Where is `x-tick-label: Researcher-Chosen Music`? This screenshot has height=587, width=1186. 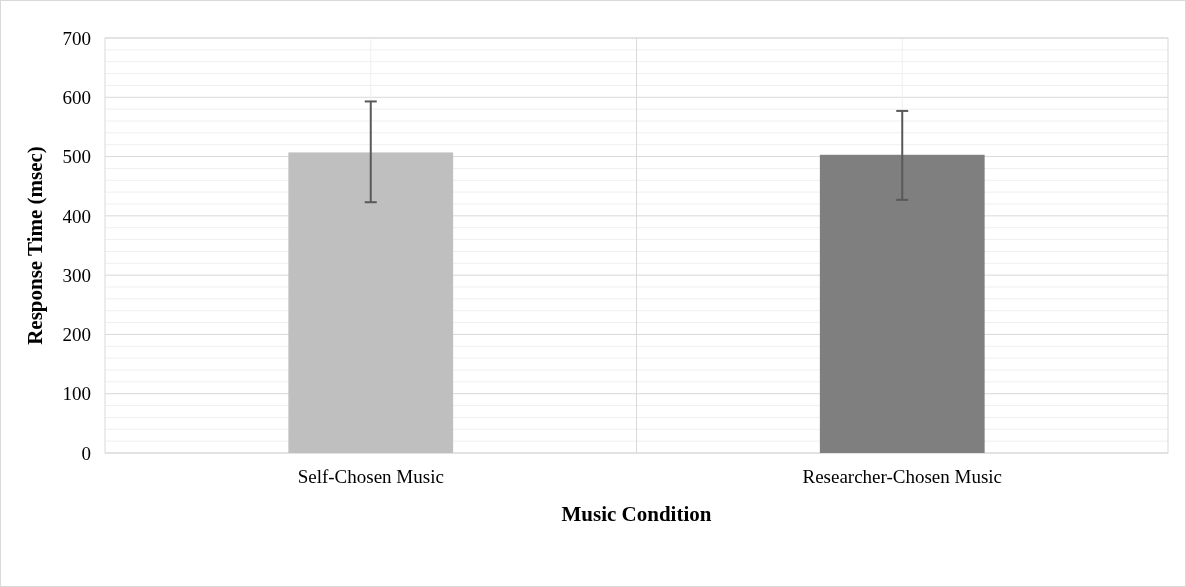
x-tick-label: Researcher-Chosen Music is located at coordinates (902, 476).